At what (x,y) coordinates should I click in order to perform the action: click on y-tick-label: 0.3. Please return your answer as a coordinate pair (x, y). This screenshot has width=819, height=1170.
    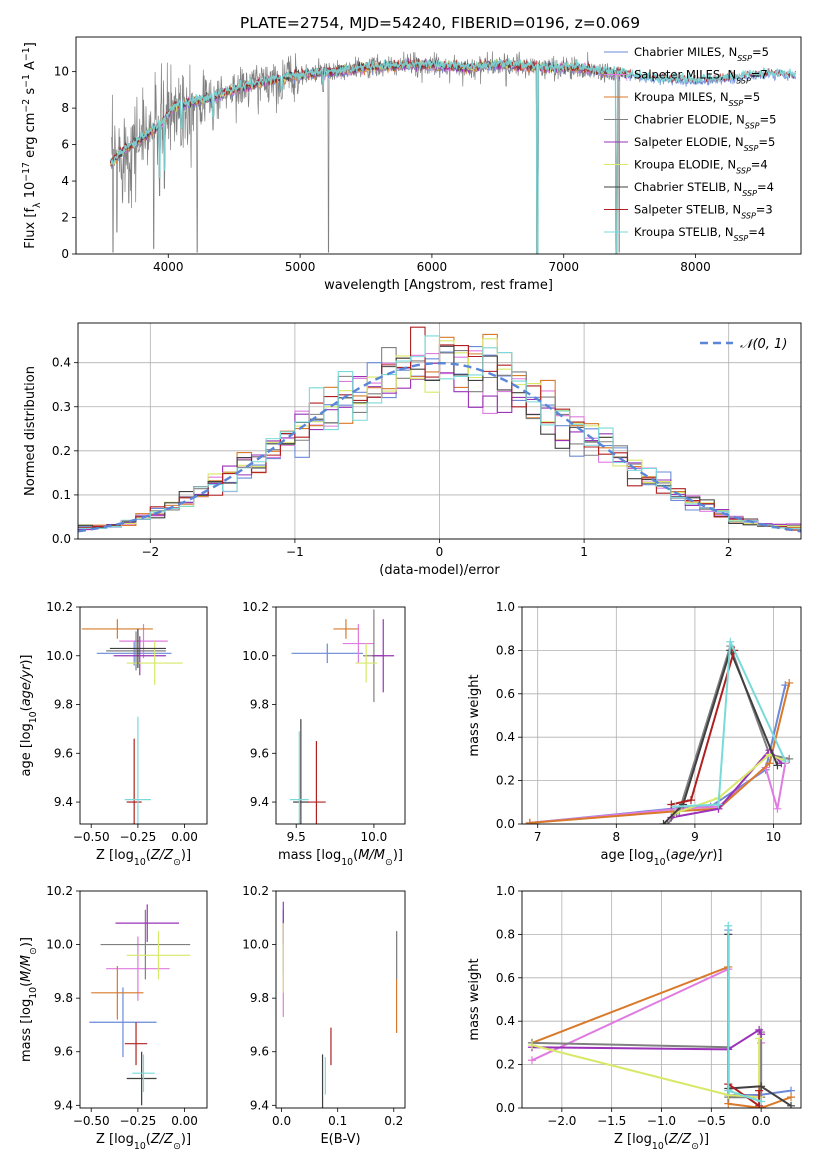
    Looking at the image, I should click on (61, 407).